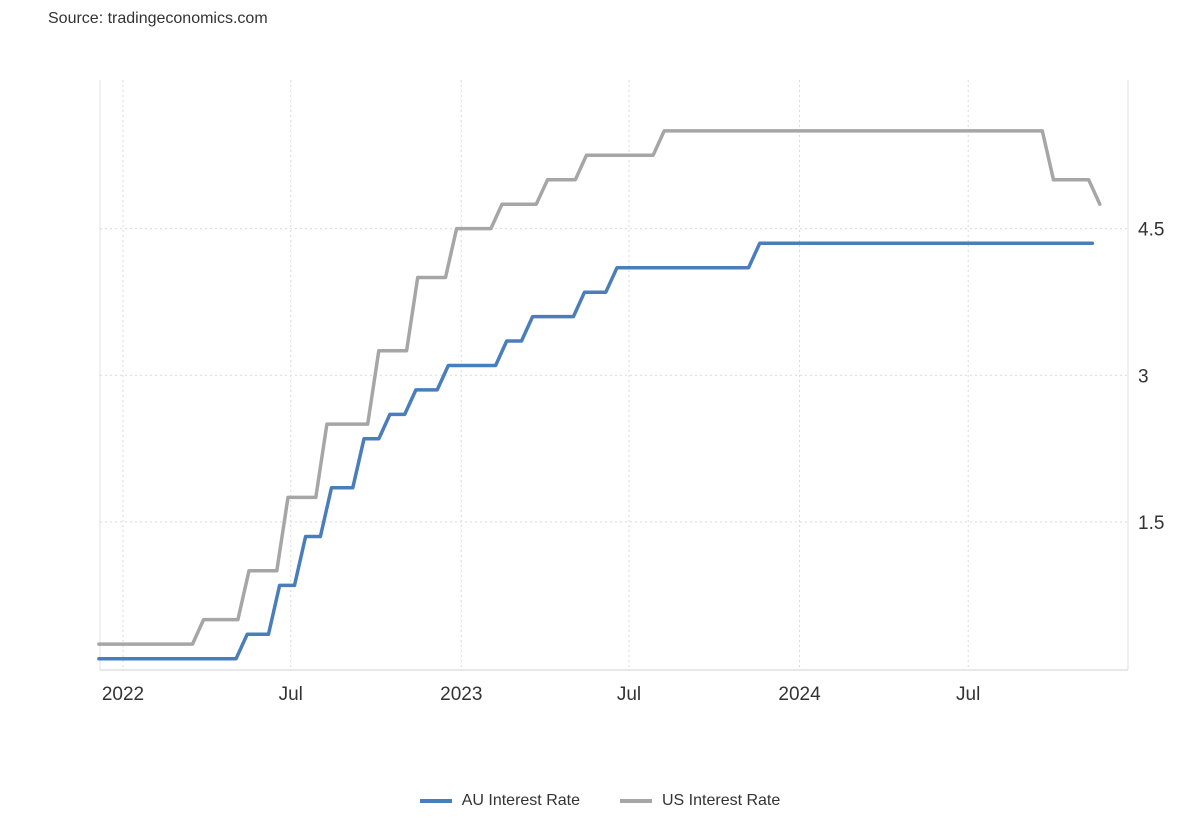 The height and width of the screenshot is (820, 1200). What do you see at coordinates (799, 694) in the screenshot?
I see `x-tick-label: 2024` at bounding box center [799, 694].